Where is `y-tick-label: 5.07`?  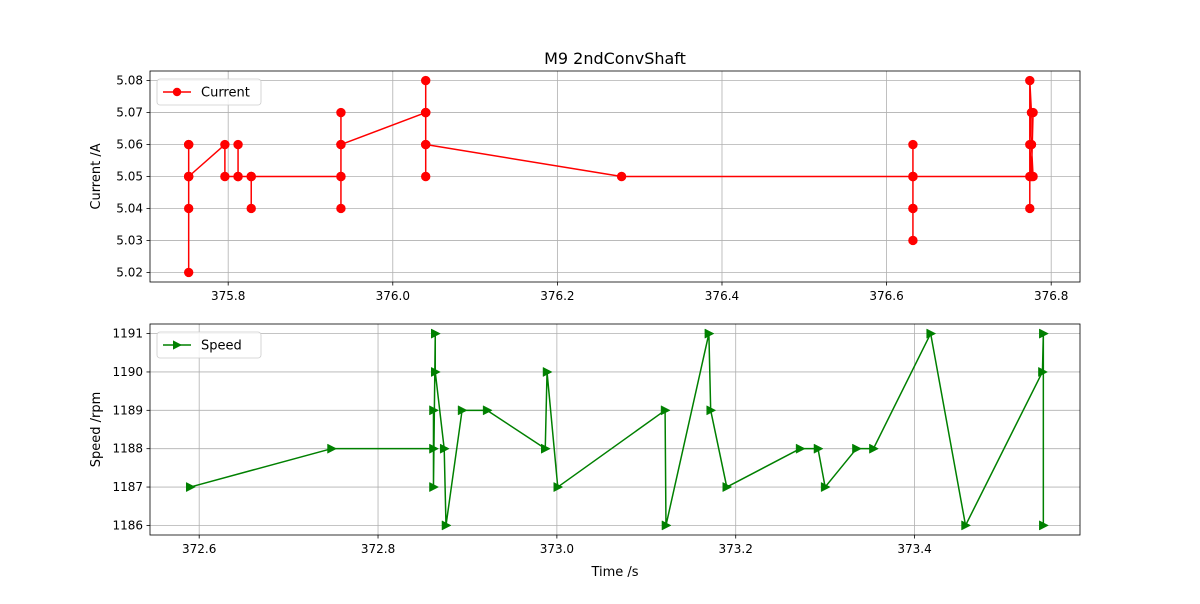 y-tick-label: 5.07 is located at coordinates (129, 113).